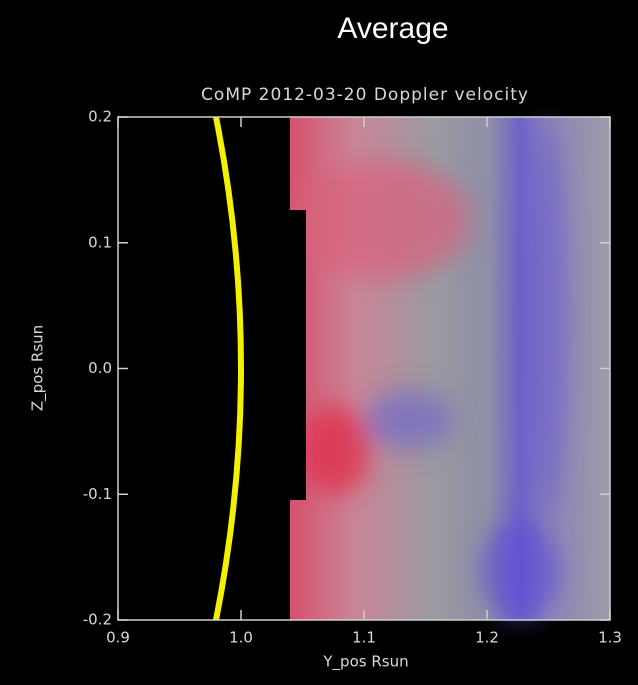 This screenshot has height=685, width=638. I want to click on x-tick-label: 0.9, so click(118, 638).